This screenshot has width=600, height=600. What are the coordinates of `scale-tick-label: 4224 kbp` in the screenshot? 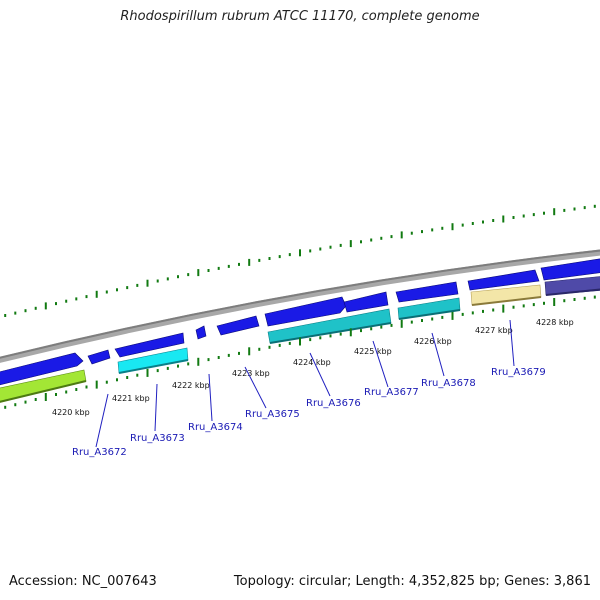 It's located at (312, 362).